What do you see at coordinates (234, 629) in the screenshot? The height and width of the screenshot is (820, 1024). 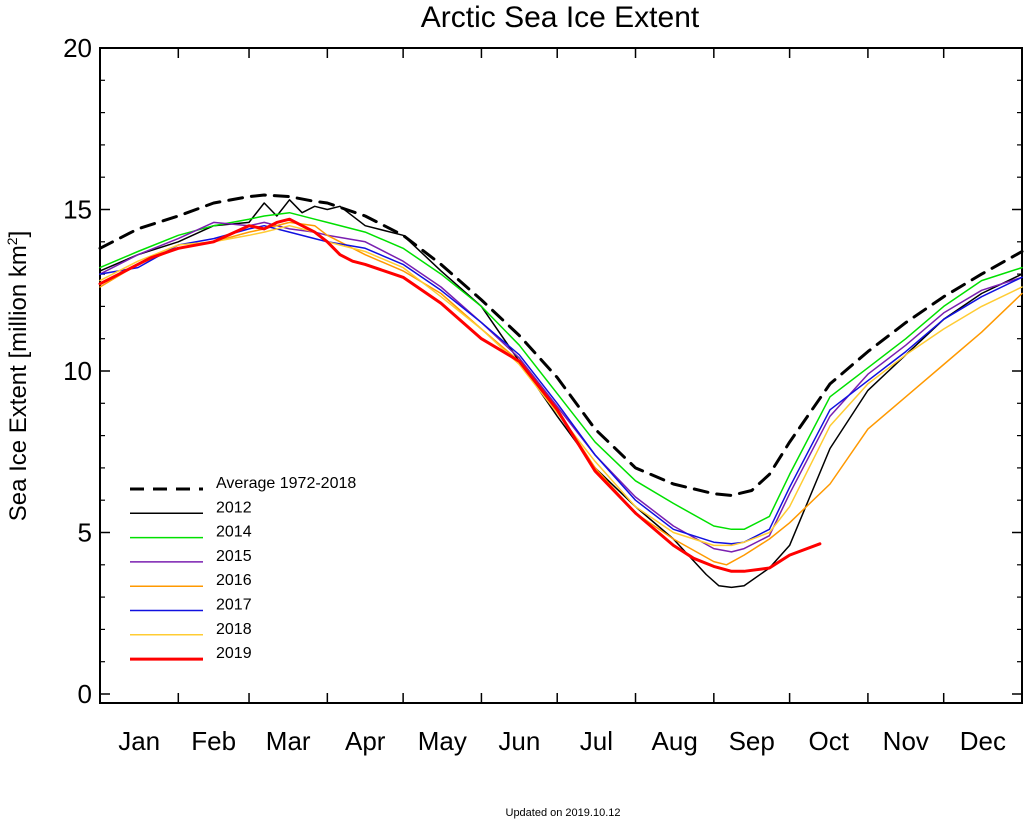 I see `legend-label: 2018` at bounding box center [234, 629].